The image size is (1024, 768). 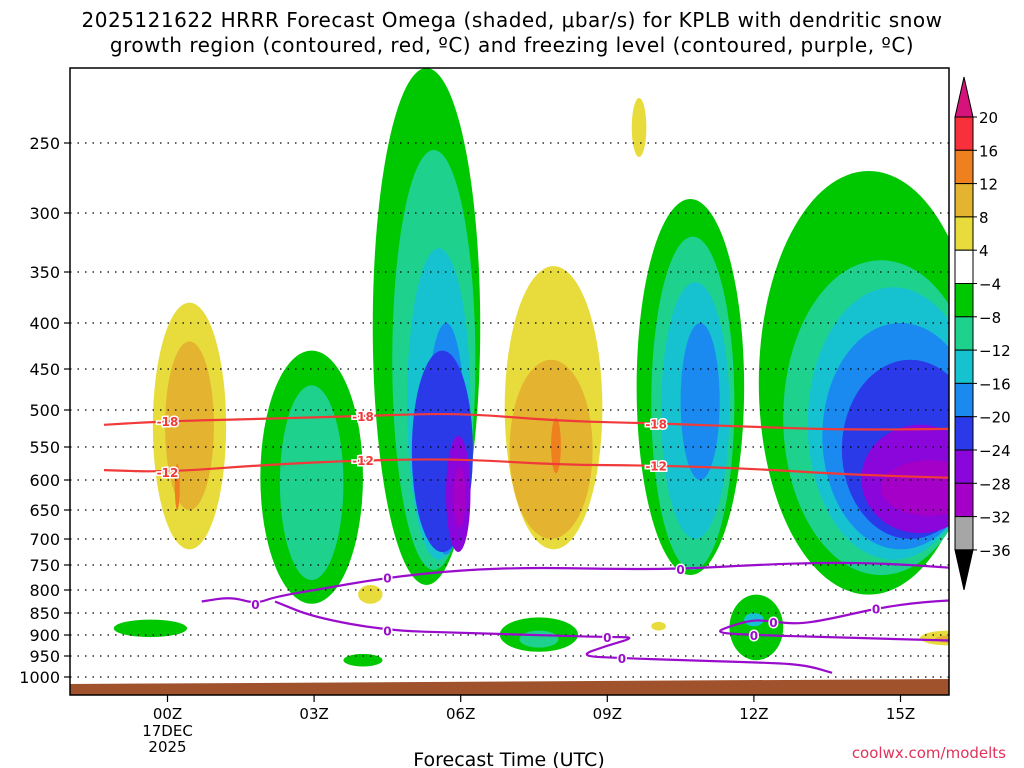 What do you see at coordinates (460, 714) in the screenshot?
I see `x-tick-label-06Z: 06Z` at bounding box center [460, 714].